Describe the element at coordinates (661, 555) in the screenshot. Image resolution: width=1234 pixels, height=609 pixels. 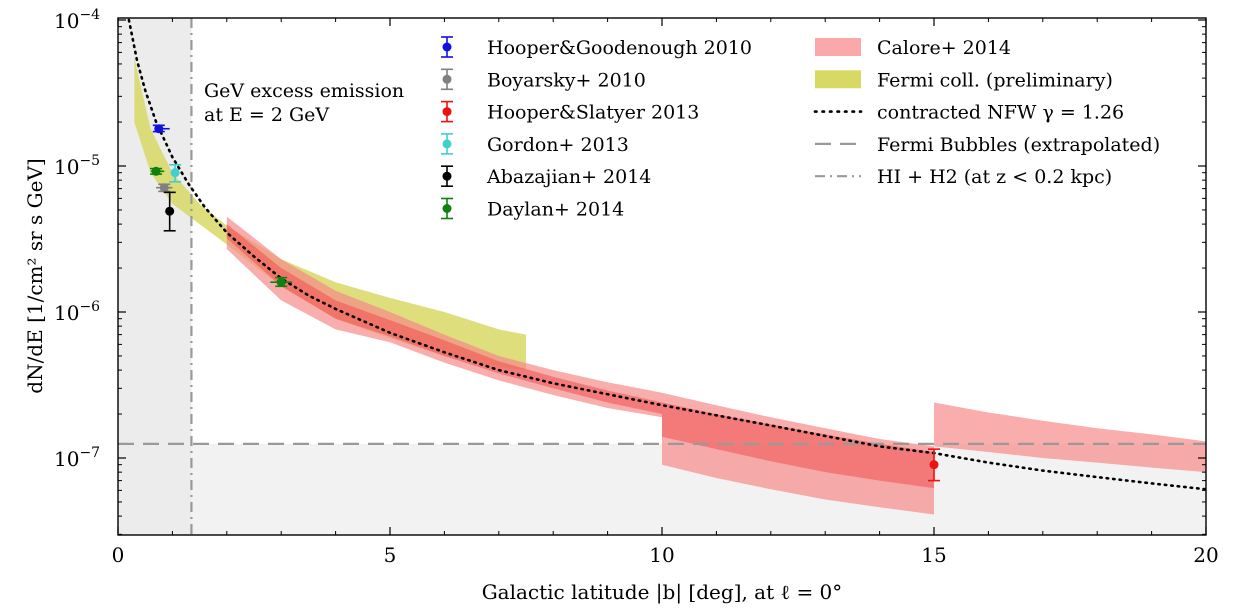
I see `x-tick-label-2: 10` at that location.